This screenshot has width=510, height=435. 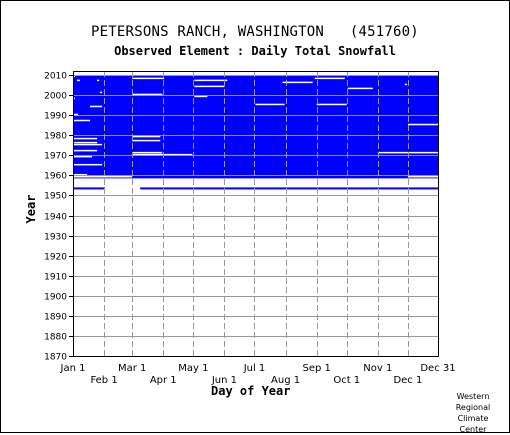 I want to click on y-tick-label: 1950, so click(x=55, y=197).